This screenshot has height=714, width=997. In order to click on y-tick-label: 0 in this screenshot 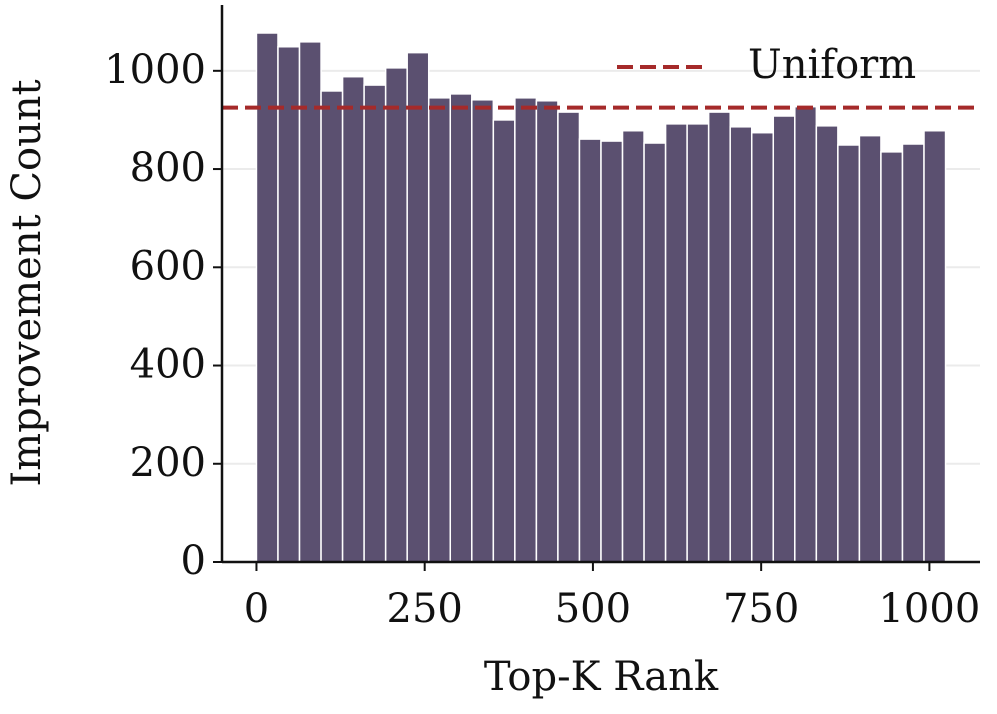, I will do `click(193, 561)`.